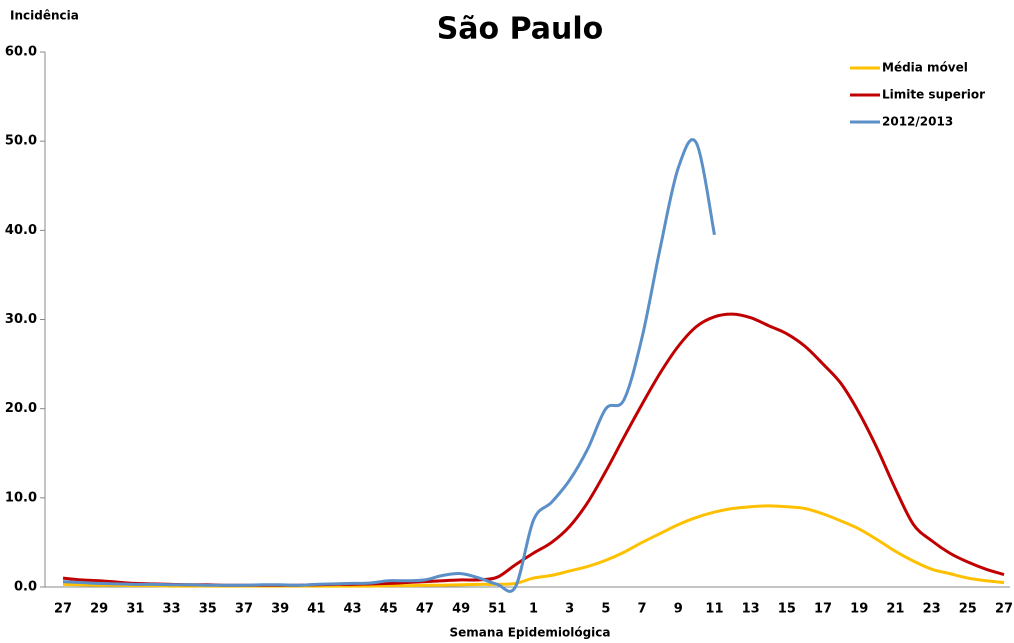 The height and width of the screenshot is (643, 1014). What do you see at coordinates (530, 633) in the screenshot?
I see `x-axis-label: Semana Epidemiológica` at bounding box center [530, 633].